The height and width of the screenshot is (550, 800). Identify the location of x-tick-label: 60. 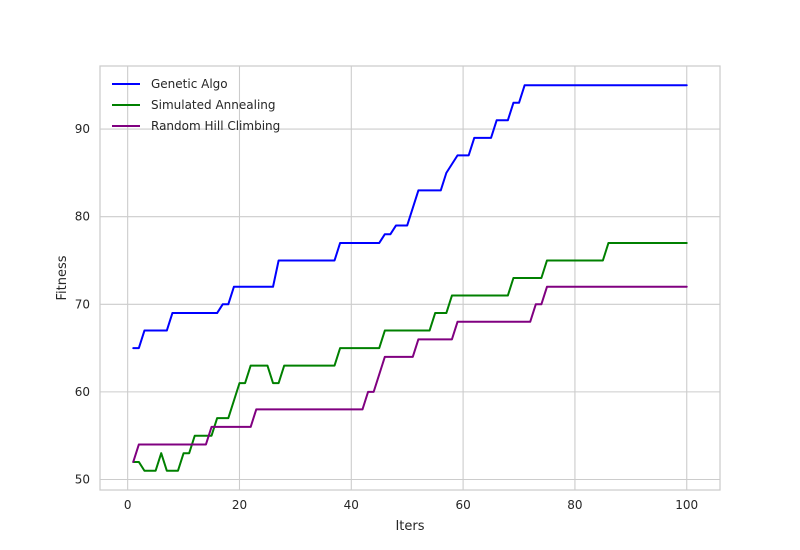
(462, 505).